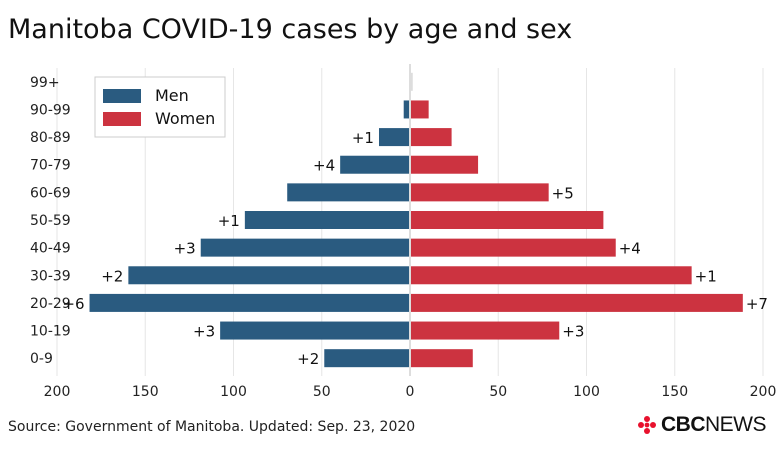 Image resolution: width=780 pixels, height=459 pixels. Describe the element at coordinates (647, 425) in the screenshot. I see `cbc-gem-icon` at that location.